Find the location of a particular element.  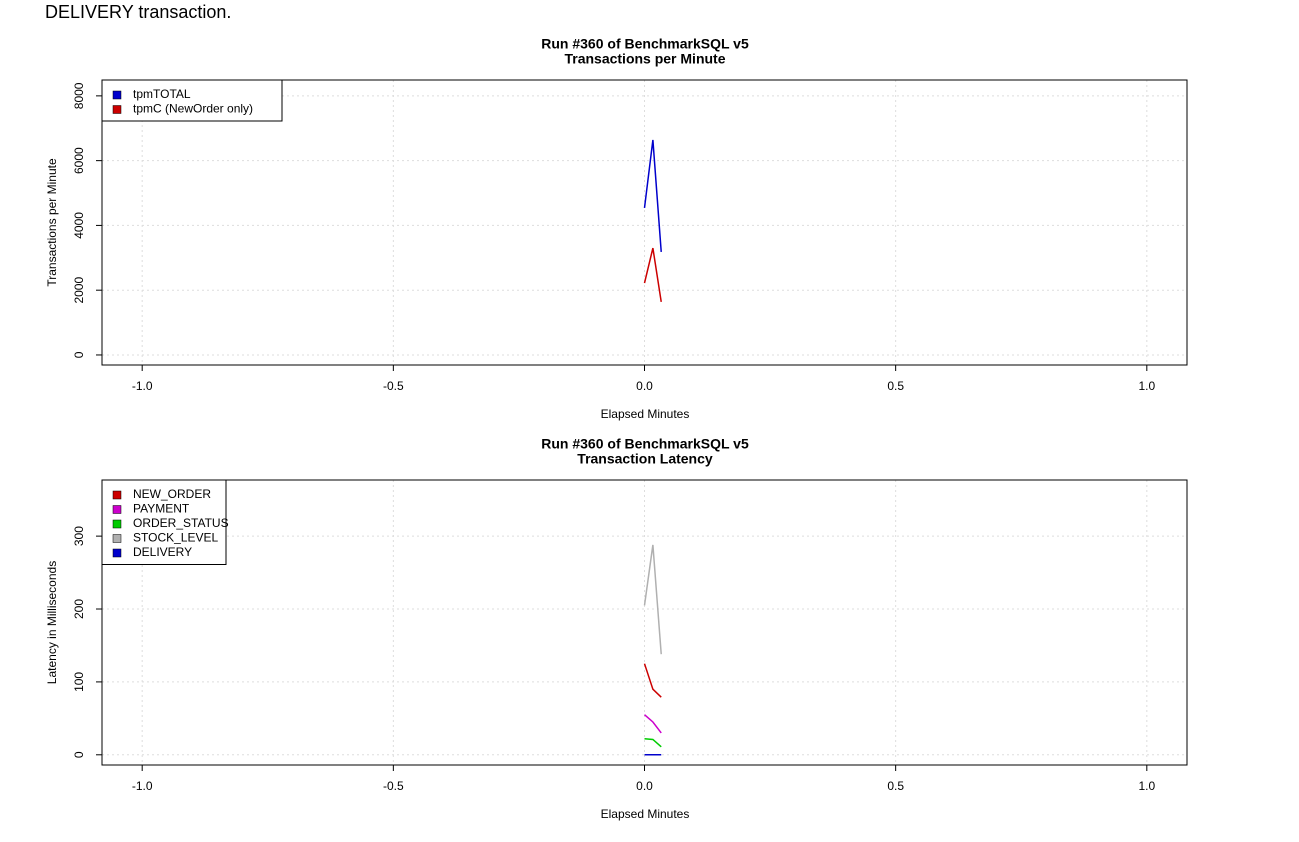

y-tick-label: 2000 is located at coordinates (79, 290).